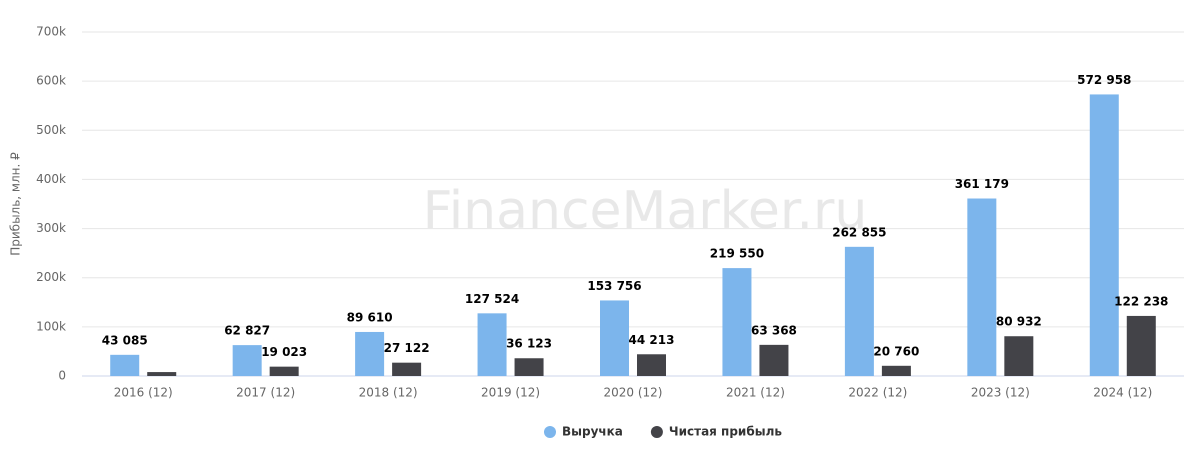 The height and width of the screenshot is (457, 1184). I want to click on data-label: 122 238, so click(1141, 301).